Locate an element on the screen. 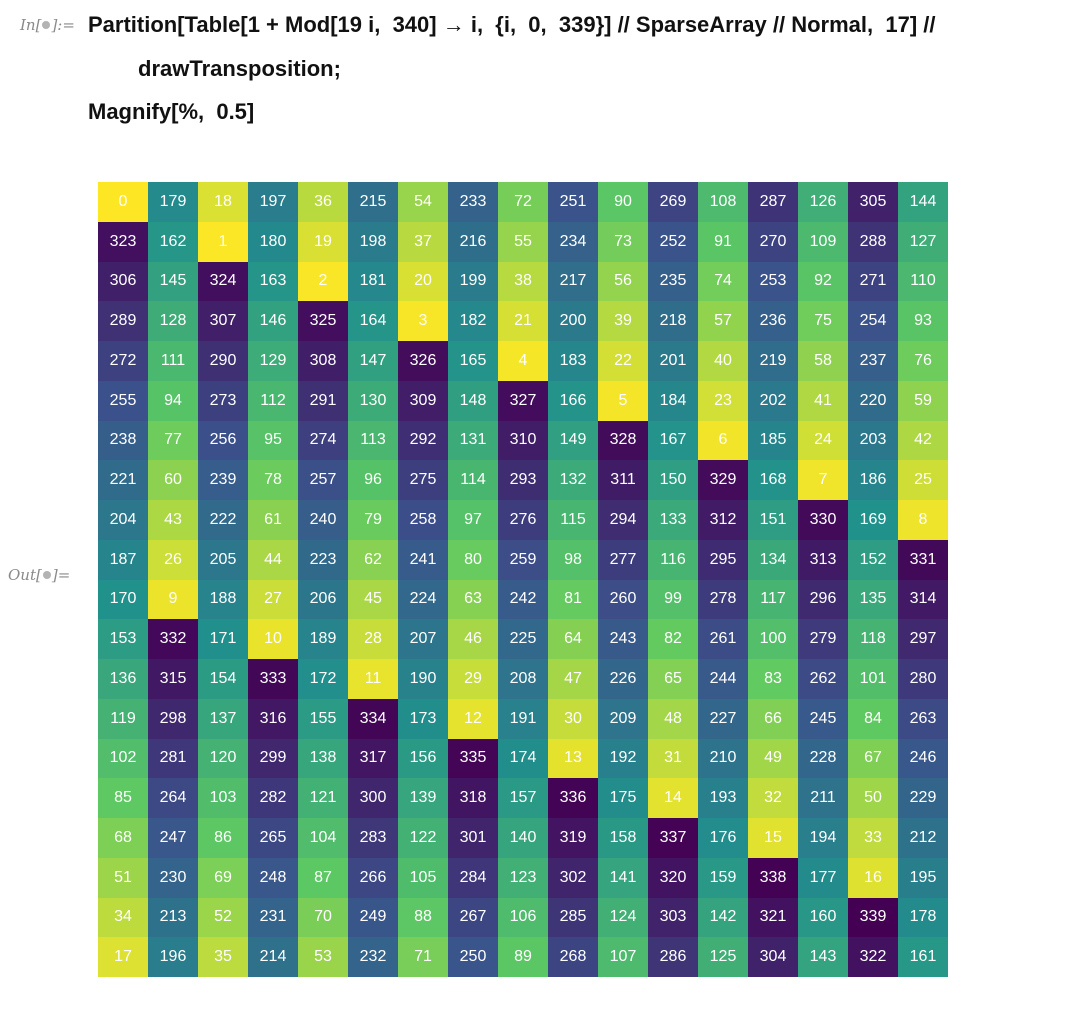 The image size is (1076, 1010). grid-cell: 305 is located at coordinates (873, 202).